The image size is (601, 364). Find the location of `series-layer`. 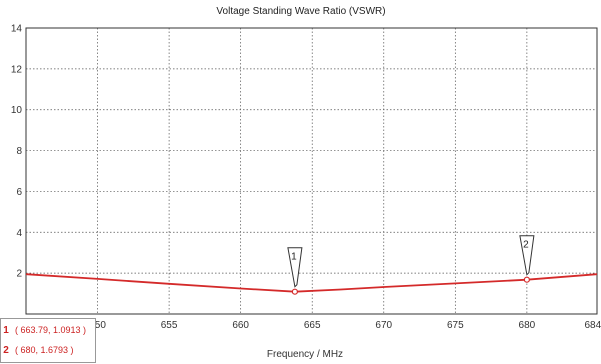

series-layer is located at coordinates (311, 283).